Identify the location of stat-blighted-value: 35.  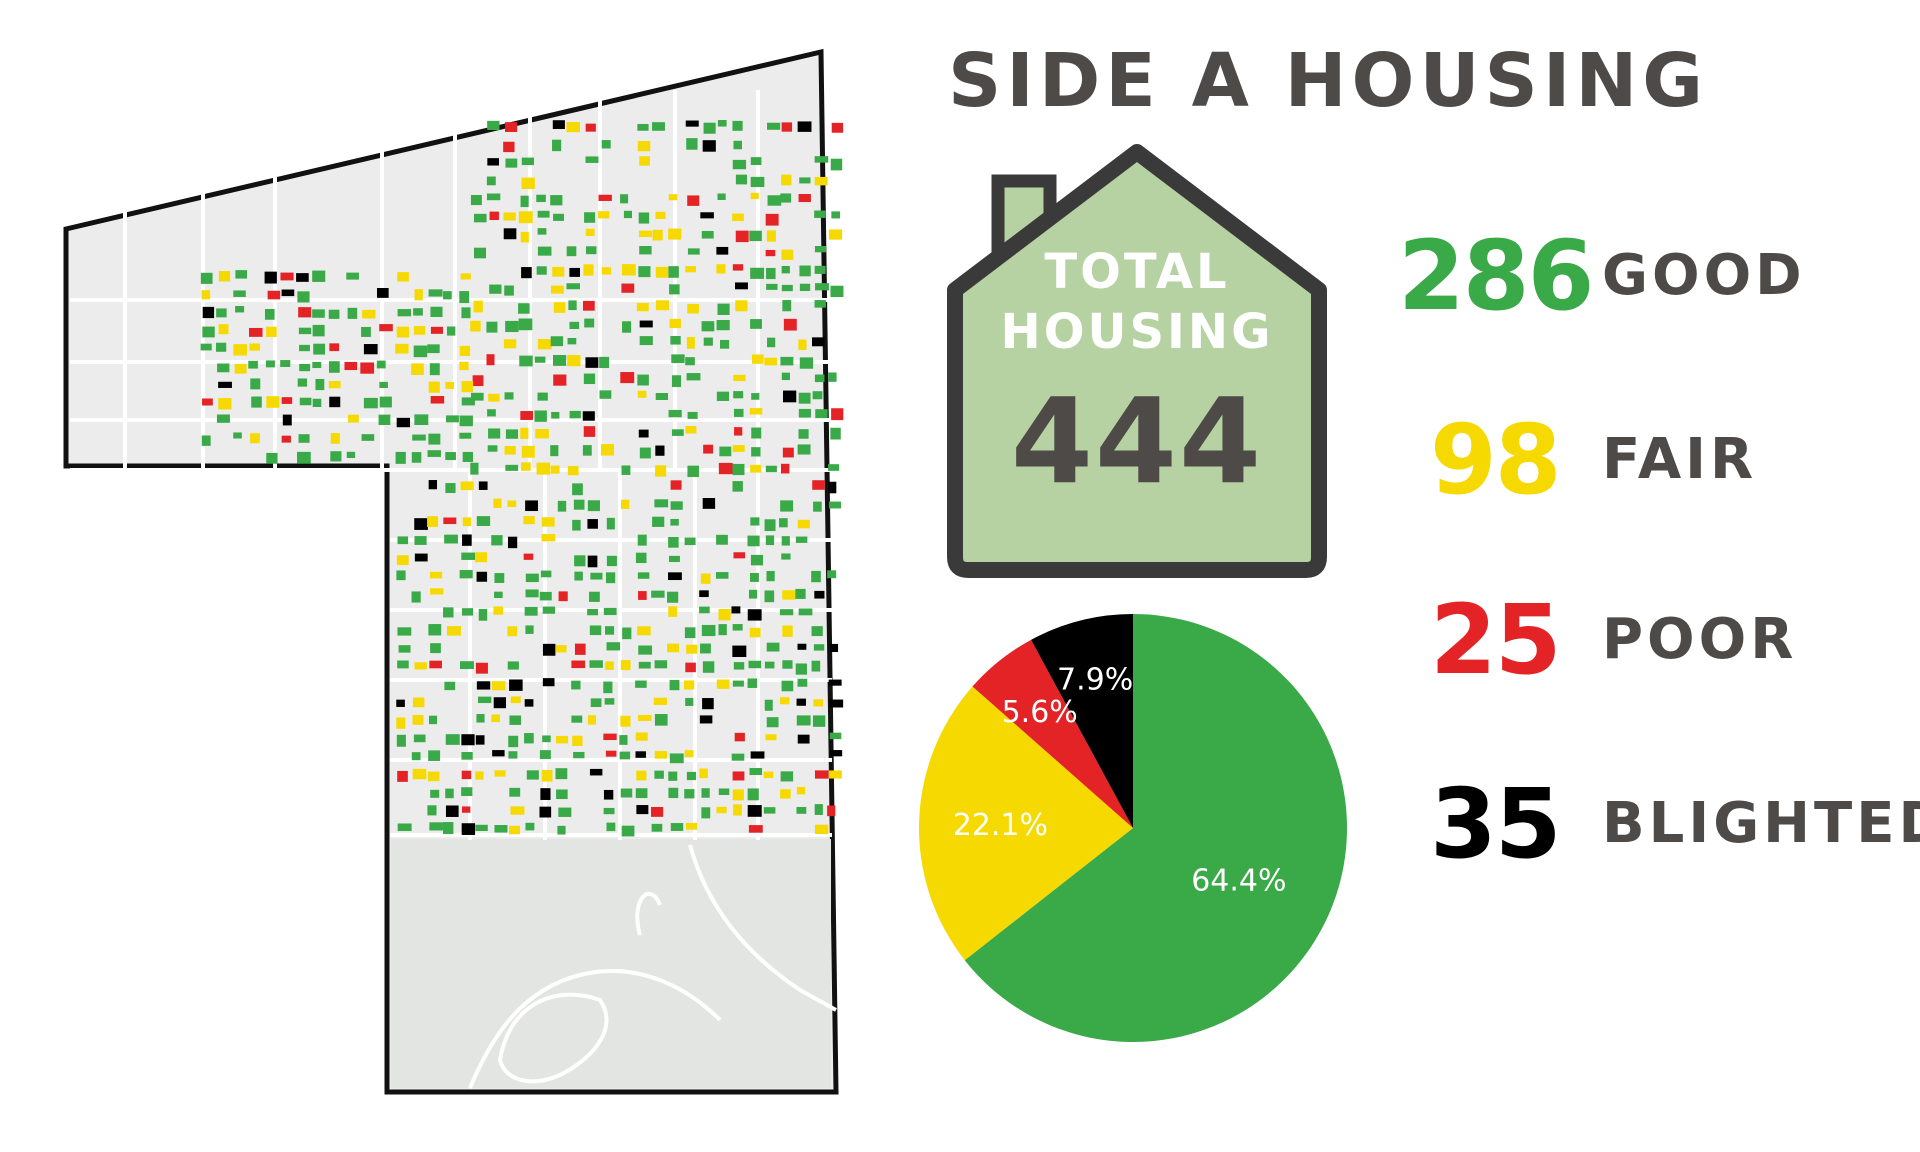
(1496, 824).